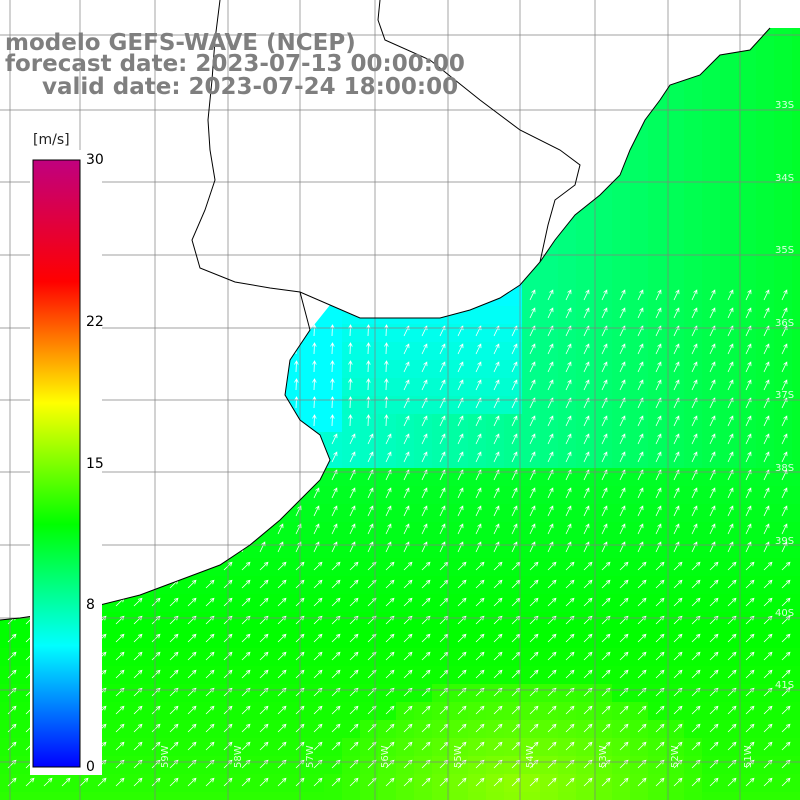 Image resolution: width=800 pixels, height=800 pixels. I want to click on longitude-label: 58W, so click(238, 756).